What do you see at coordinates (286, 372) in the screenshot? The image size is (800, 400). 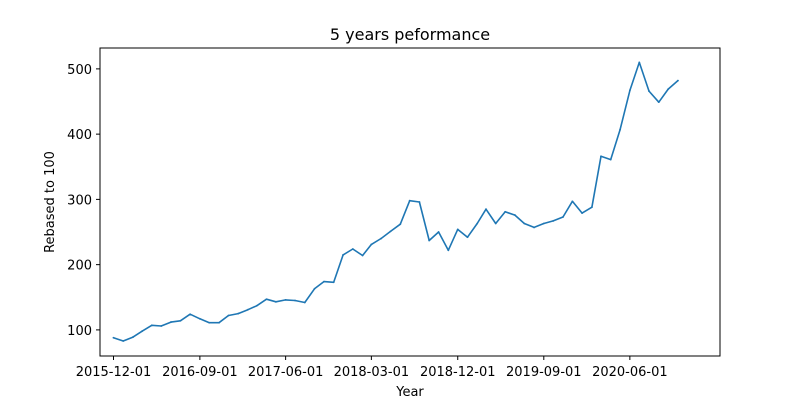 I see `x-tick-label: 2017-06-01` at bounding box center [286, 372].